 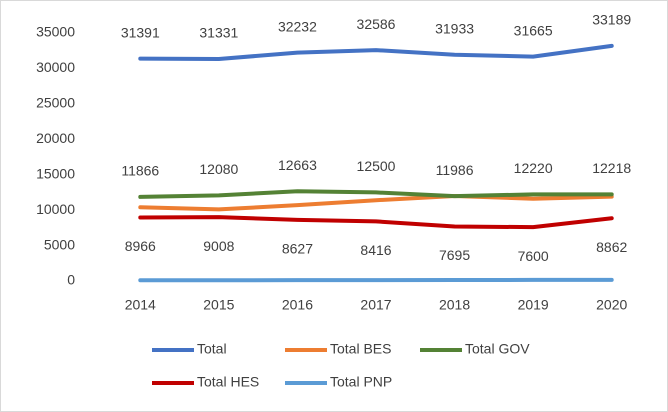 What do you see at coordinates (611, 247) in the screenshot?
I see `data-label: 8862` at bounding box center [611, 247].